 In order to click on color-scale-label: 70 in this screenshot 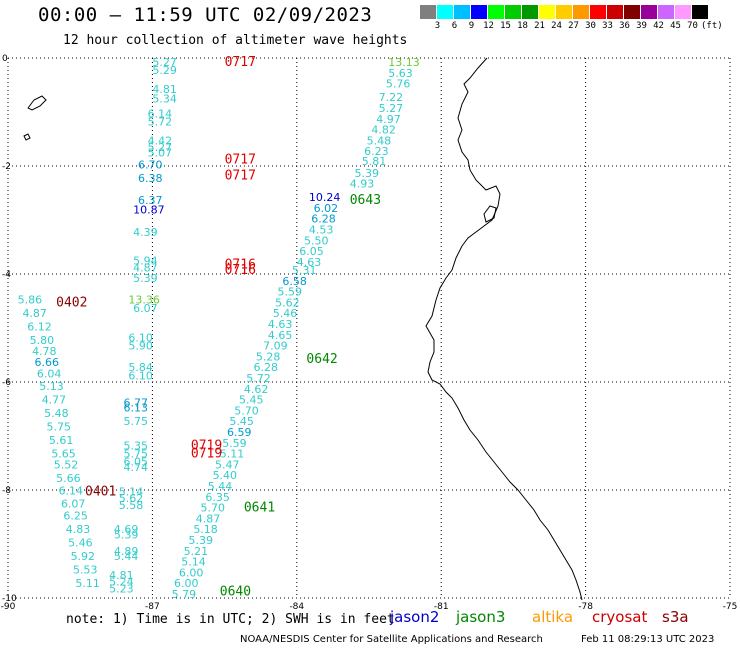, I will do `click(692, 26)`.